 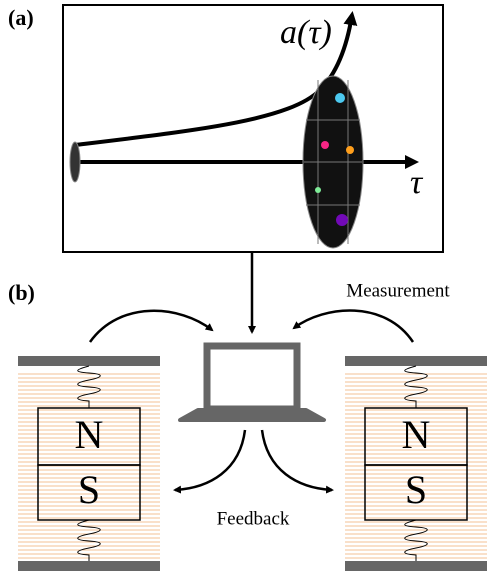 What do you see at coordinates (253, 518) in the screenshot?
I see `feedback-label: Feedback` at bounding box center [253, 518].